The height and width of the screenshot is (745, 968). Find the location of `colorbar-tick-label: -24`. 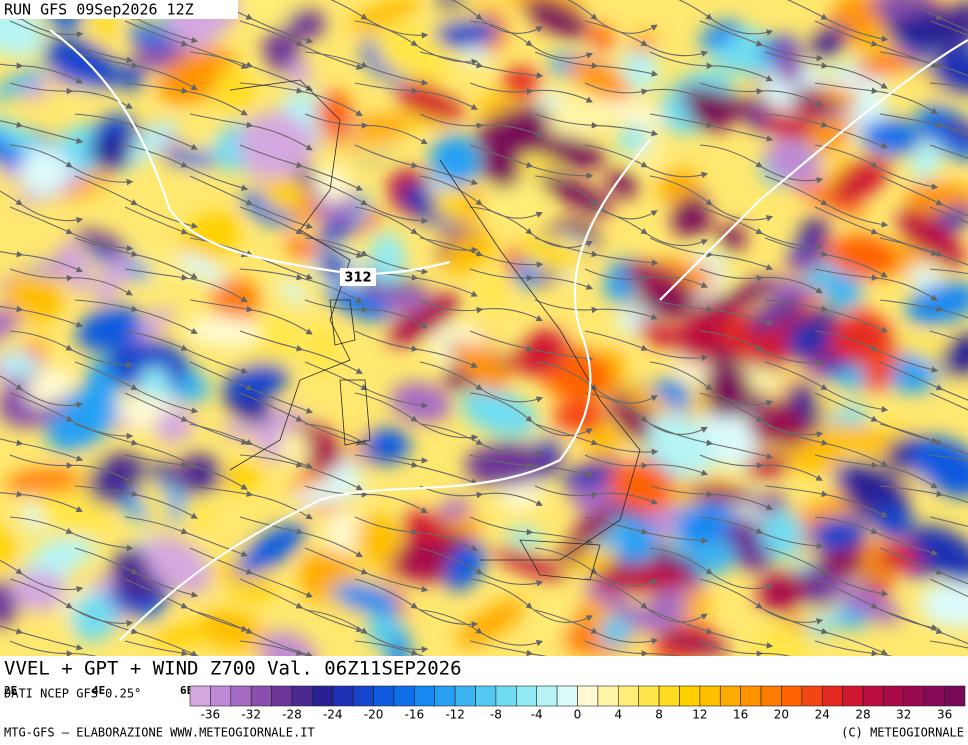

colorbar-tick-label: -24 is located at coordinates (333, 715).